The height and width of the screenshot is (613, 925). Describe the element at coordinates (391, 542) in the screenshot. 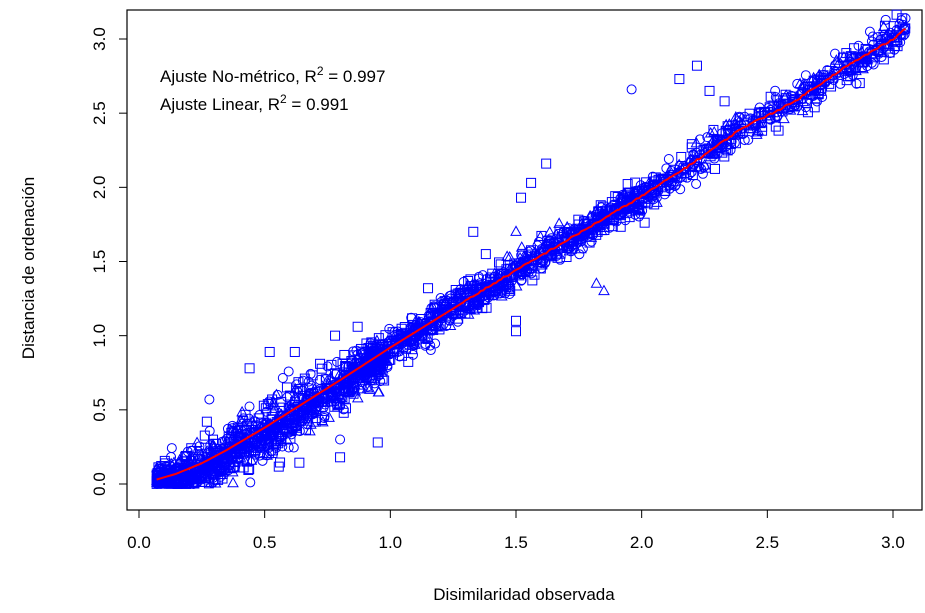

I see `x-tick-label: 1.0` at that location.